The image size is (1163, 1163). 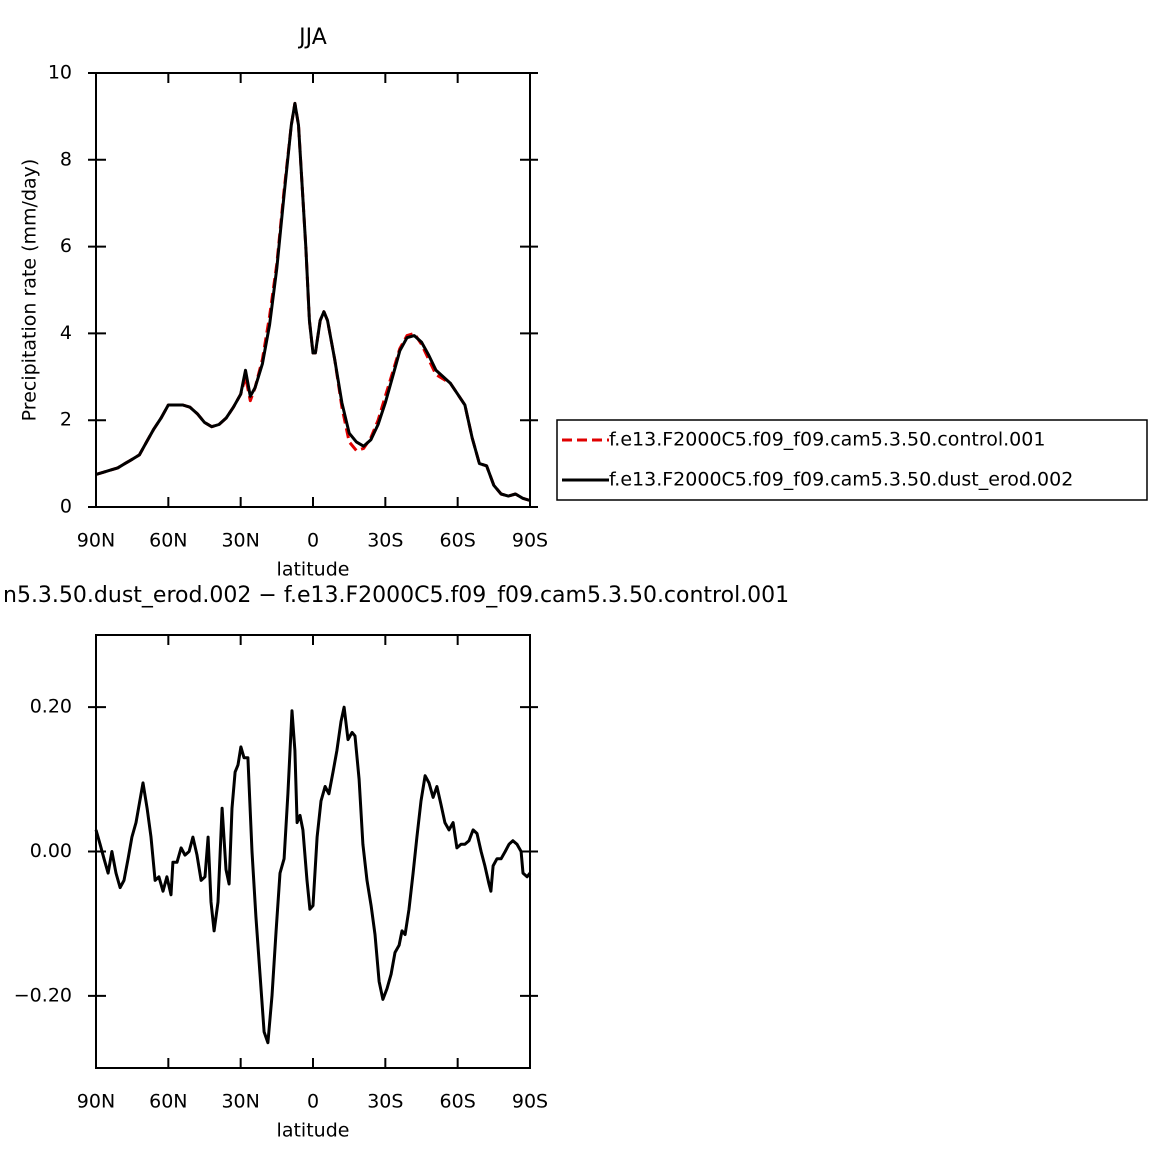 I want to click on y-tick-label: 0.20, so click(x=51, y=707).